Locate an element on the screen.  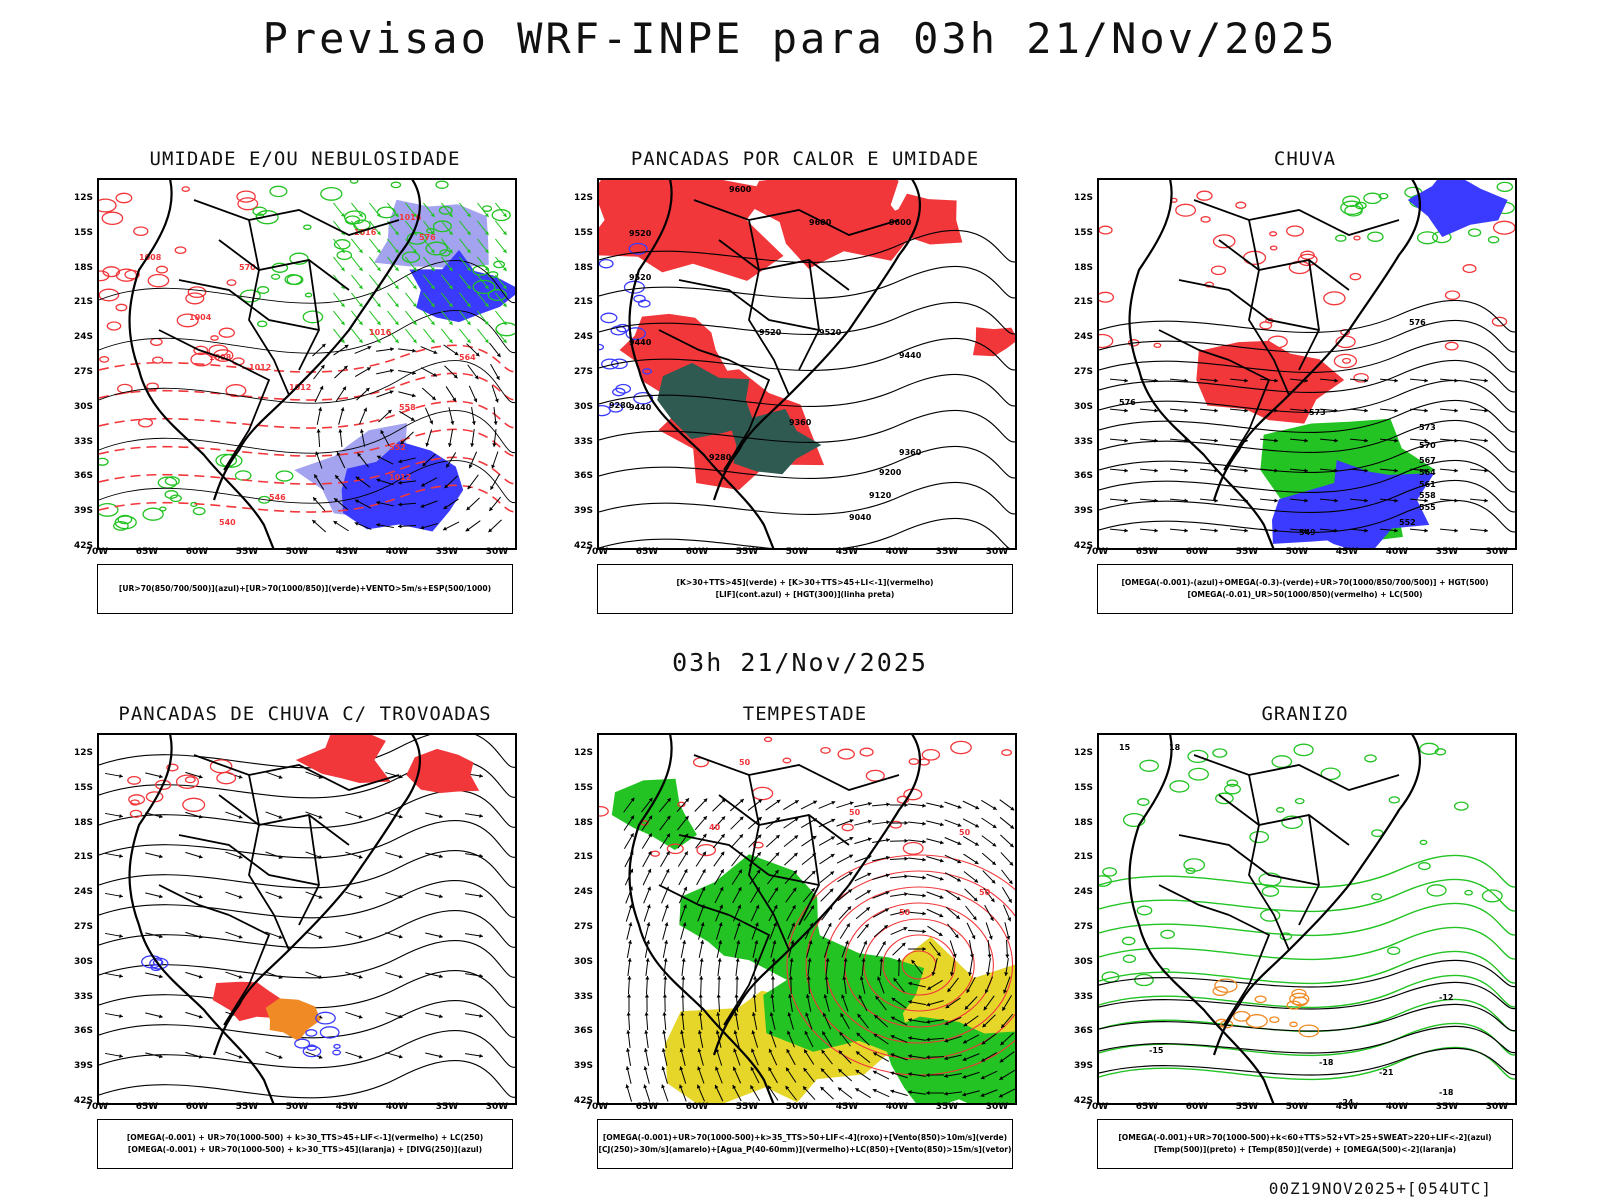
latitude-tick-label: 36S is located at coordinates (583, 476).